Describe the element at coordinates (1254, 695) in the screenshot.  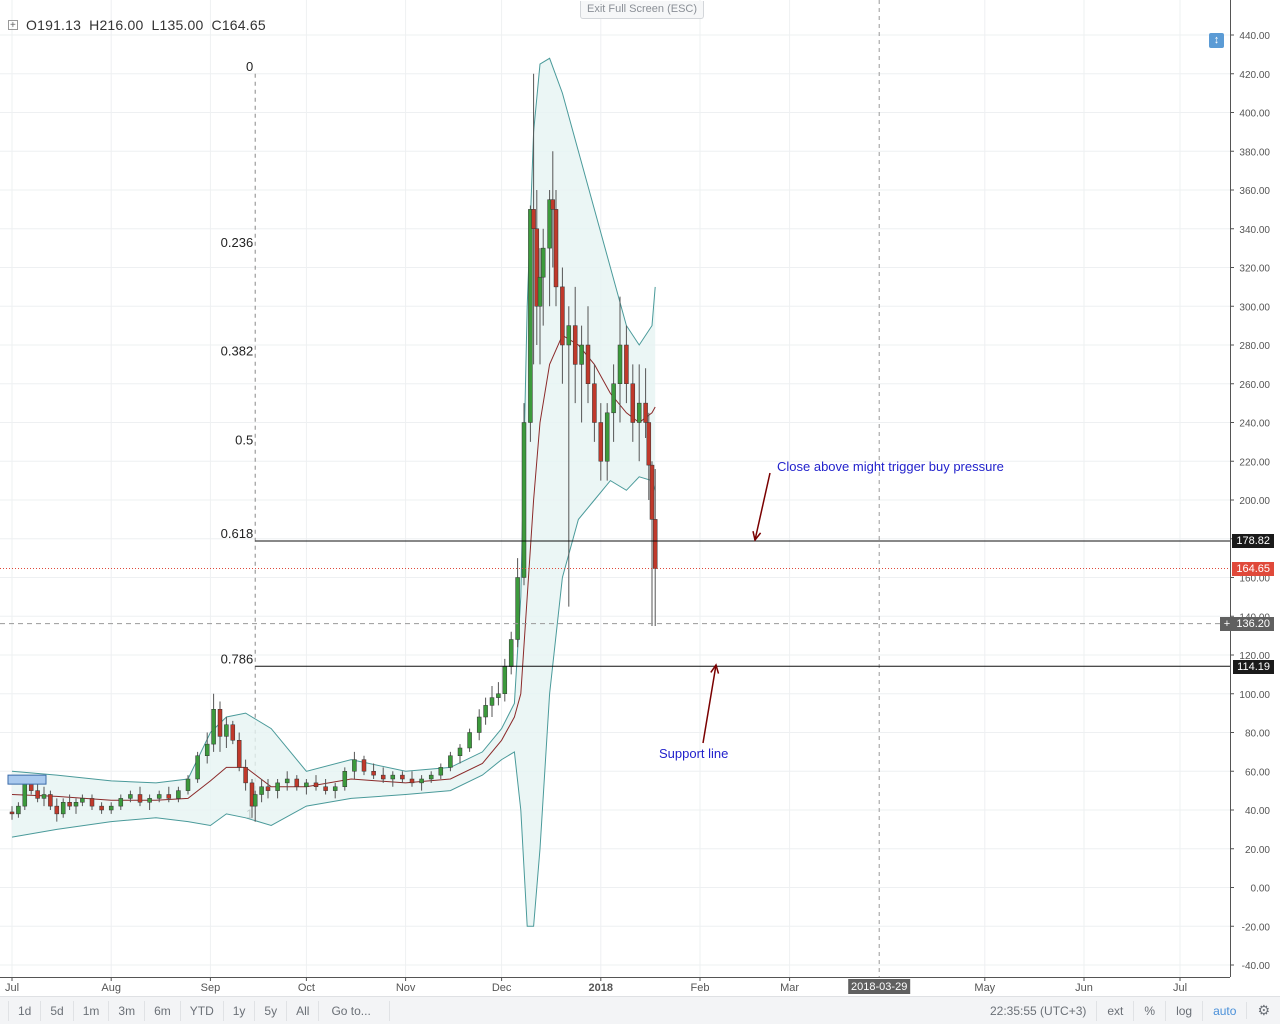
I see `y-tick-label: 100.00` at that location.